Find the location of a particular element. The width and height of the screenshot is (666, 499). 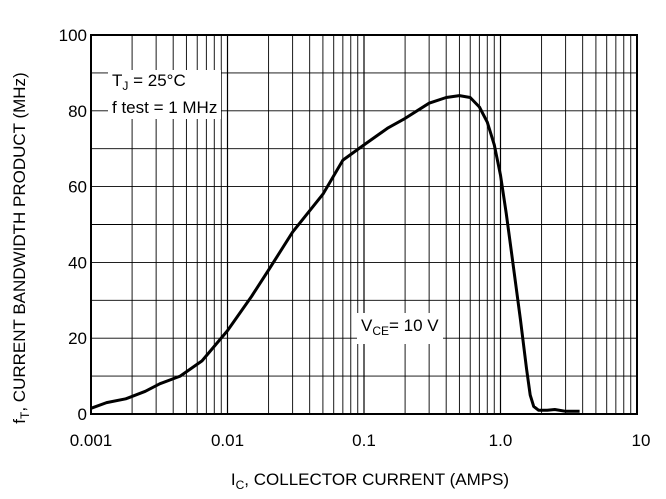

y-axis-title: fT, CURRENT BANDWIDTH PRODUCT (MHz) is located at coordinates (21, 248).